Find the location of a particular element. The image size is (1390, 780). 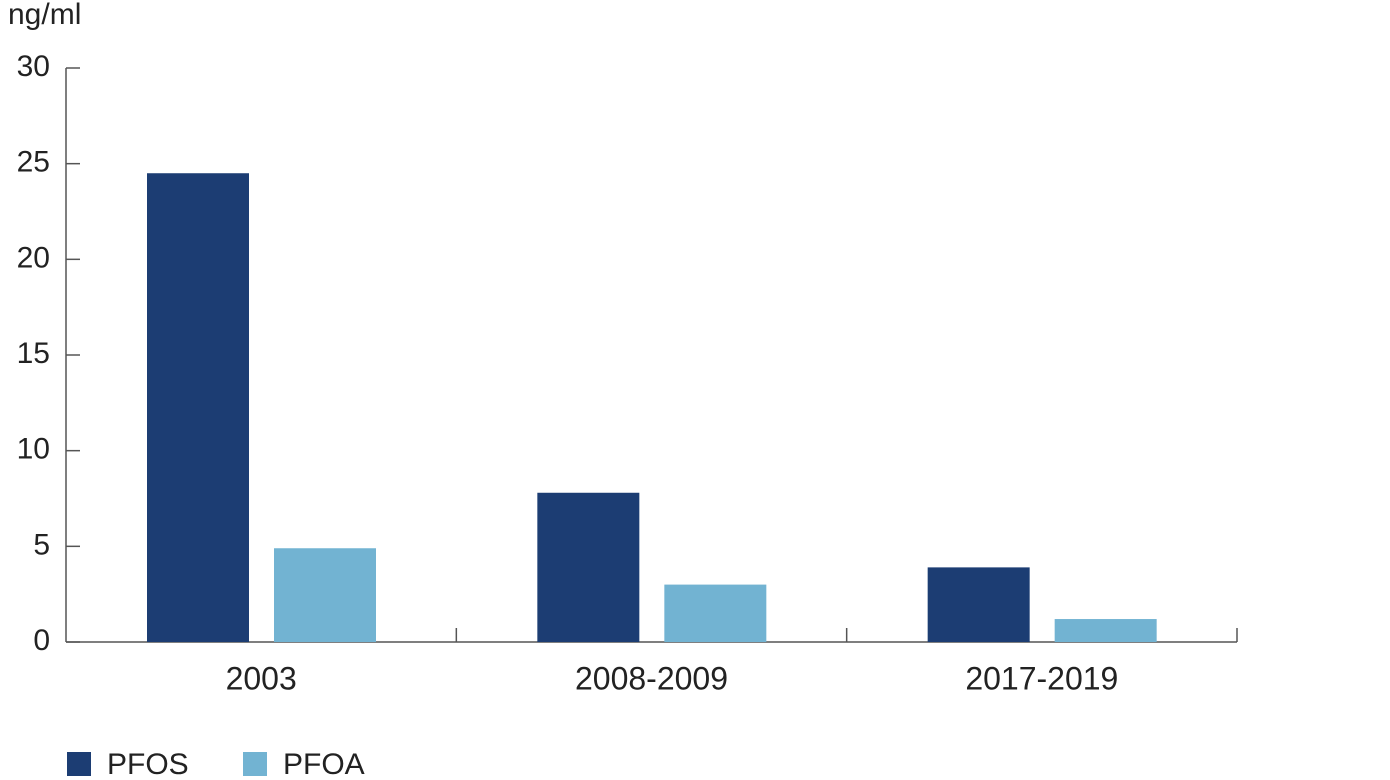

x-tick-label: 2017-2019 is located at coordinates (1041, 678).